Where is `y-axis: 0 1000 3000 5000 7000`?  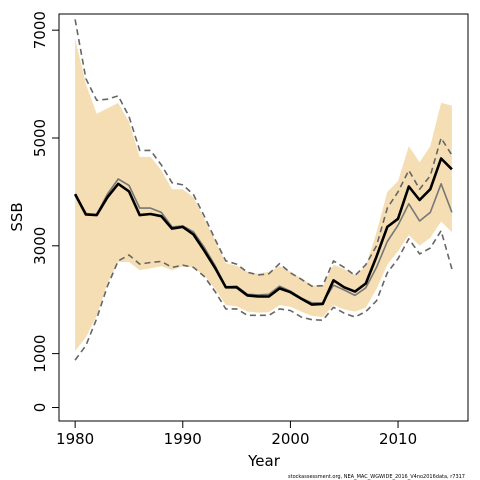 y-axis: 0 1000 3000 5000 7000 is located at coordinates (45, 211).